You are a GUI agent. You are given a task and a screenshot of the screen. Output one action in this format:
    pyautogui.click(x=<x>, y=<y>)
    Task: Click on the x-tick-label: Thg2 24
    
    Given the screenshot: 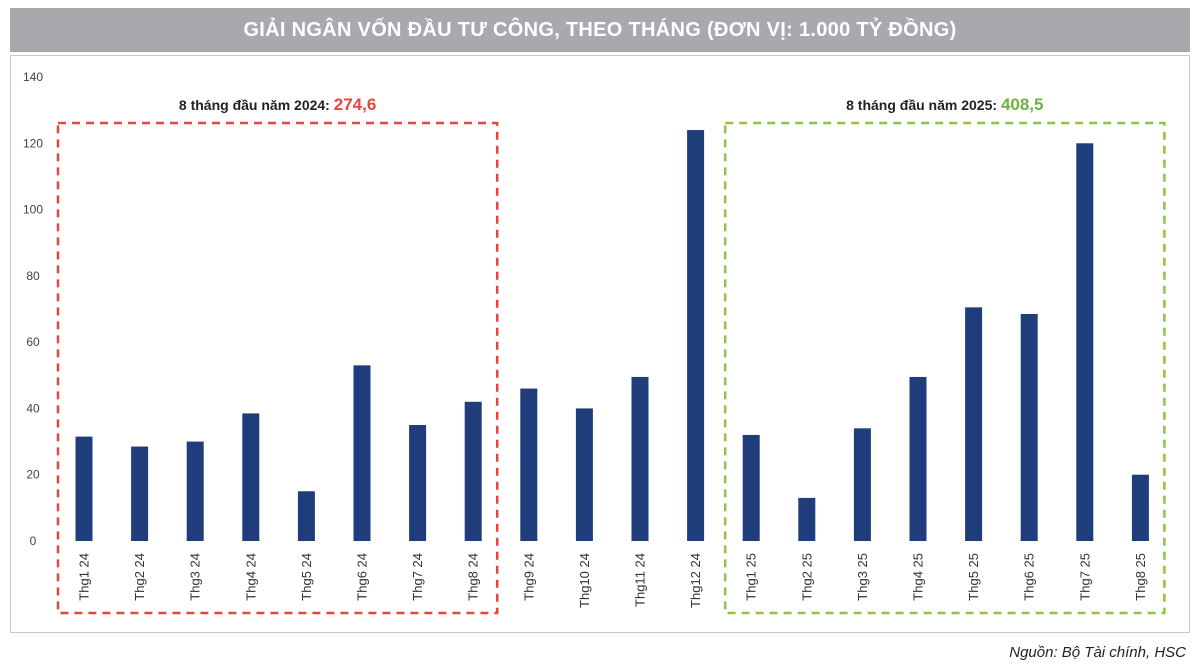 What is the action you would take?
    pyautogui.click(x=139, y=577)
    